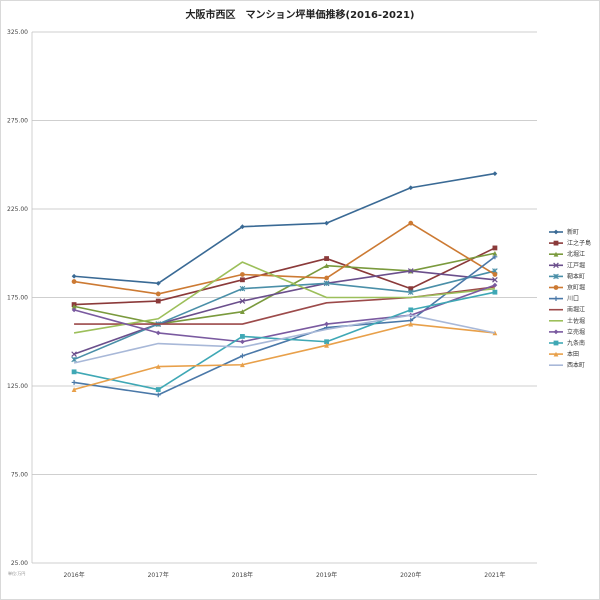 Image resolution: width=600 pixels, height=600 pixels. Describe the element at coordinates (17, 298) in the screenshot. I see `y-tick-label: 175.00` at that location.